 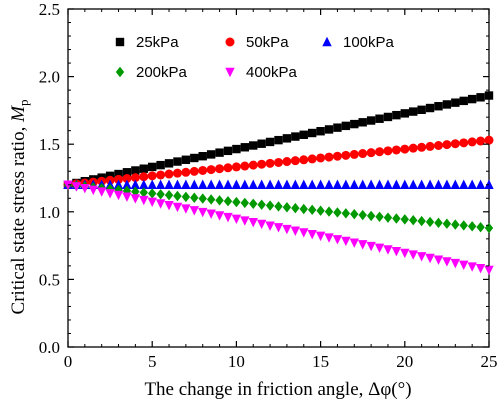 I want to click on y-tick-label: 0.0, so click(x=49, y=347).